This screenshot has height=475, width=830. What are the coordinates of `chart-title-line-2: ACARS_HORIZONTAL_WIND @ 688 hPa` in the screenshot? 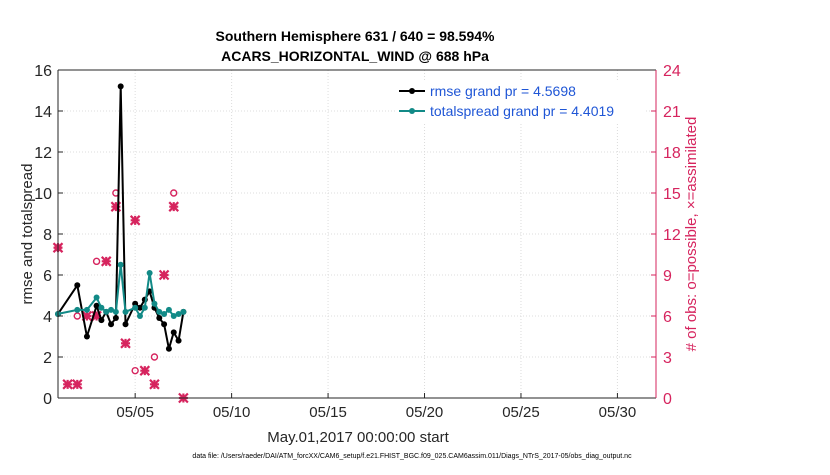 It's located at (355, 56).